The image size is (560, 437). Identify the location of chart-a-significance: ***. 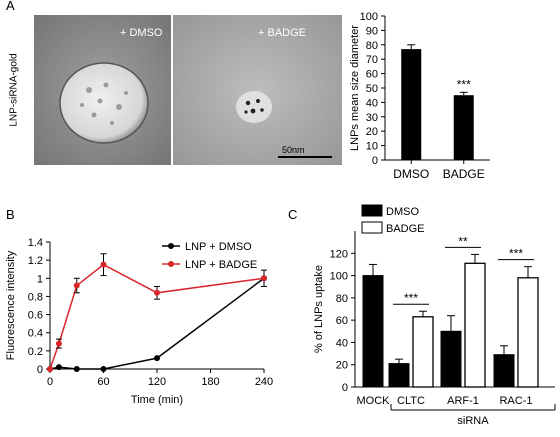
(464, 84).